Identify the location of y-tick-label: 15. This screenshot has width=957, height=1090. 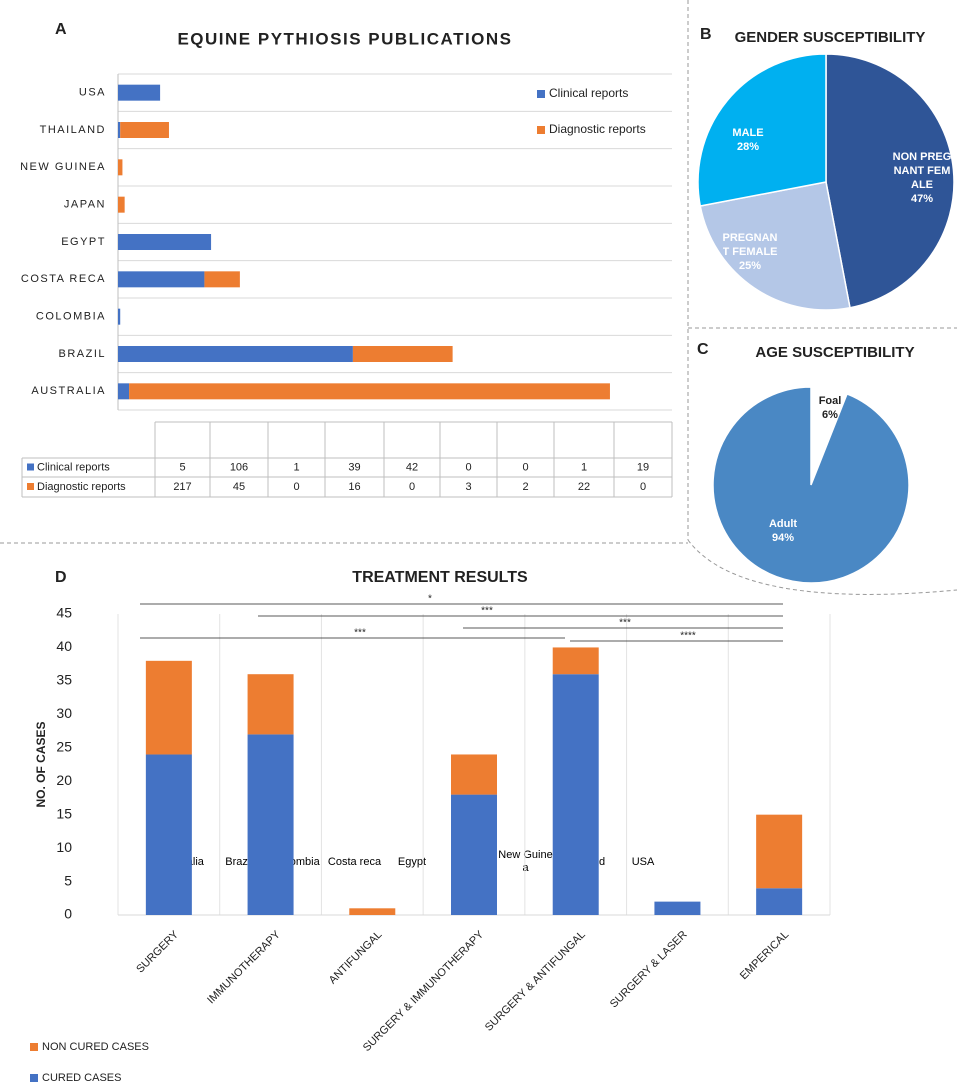
(64, 813).